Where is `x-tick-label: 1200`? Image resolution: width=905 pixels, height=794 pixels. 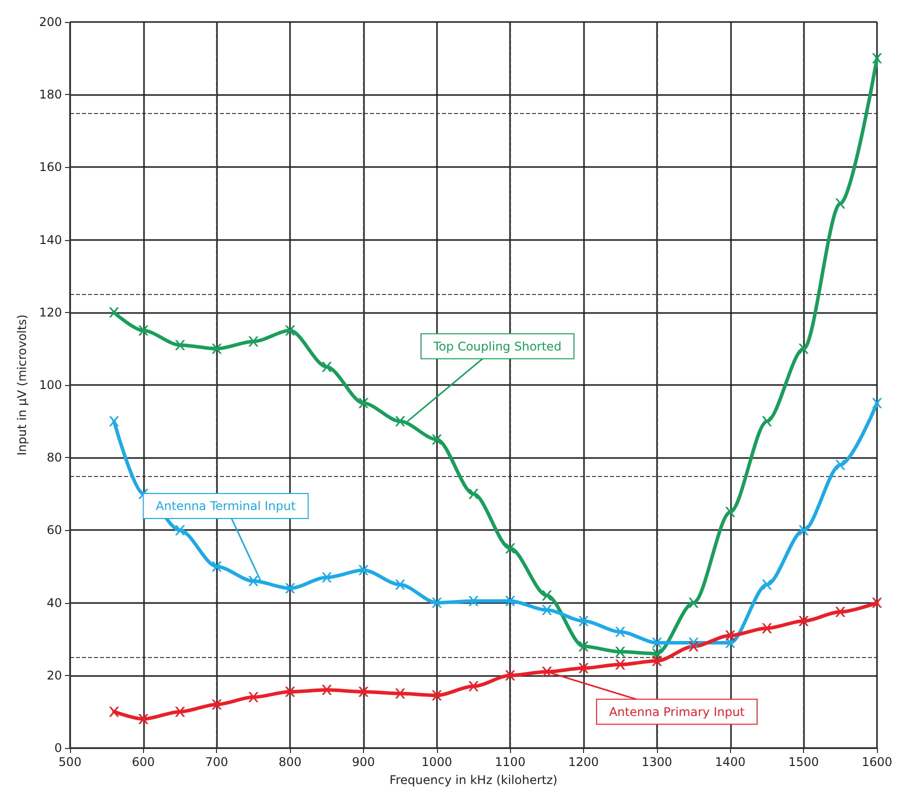 x-tick-label: 1200 is located at coordinates (583, 762).